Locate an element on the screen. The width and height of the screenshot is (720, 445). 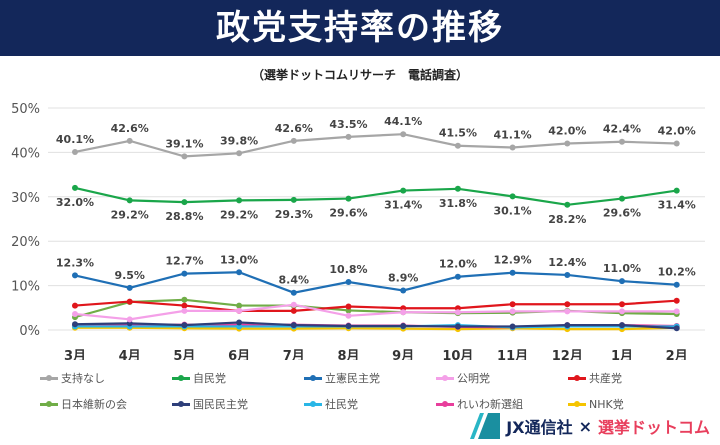
data-label: 10.8% is located at coordinates (348, 269).